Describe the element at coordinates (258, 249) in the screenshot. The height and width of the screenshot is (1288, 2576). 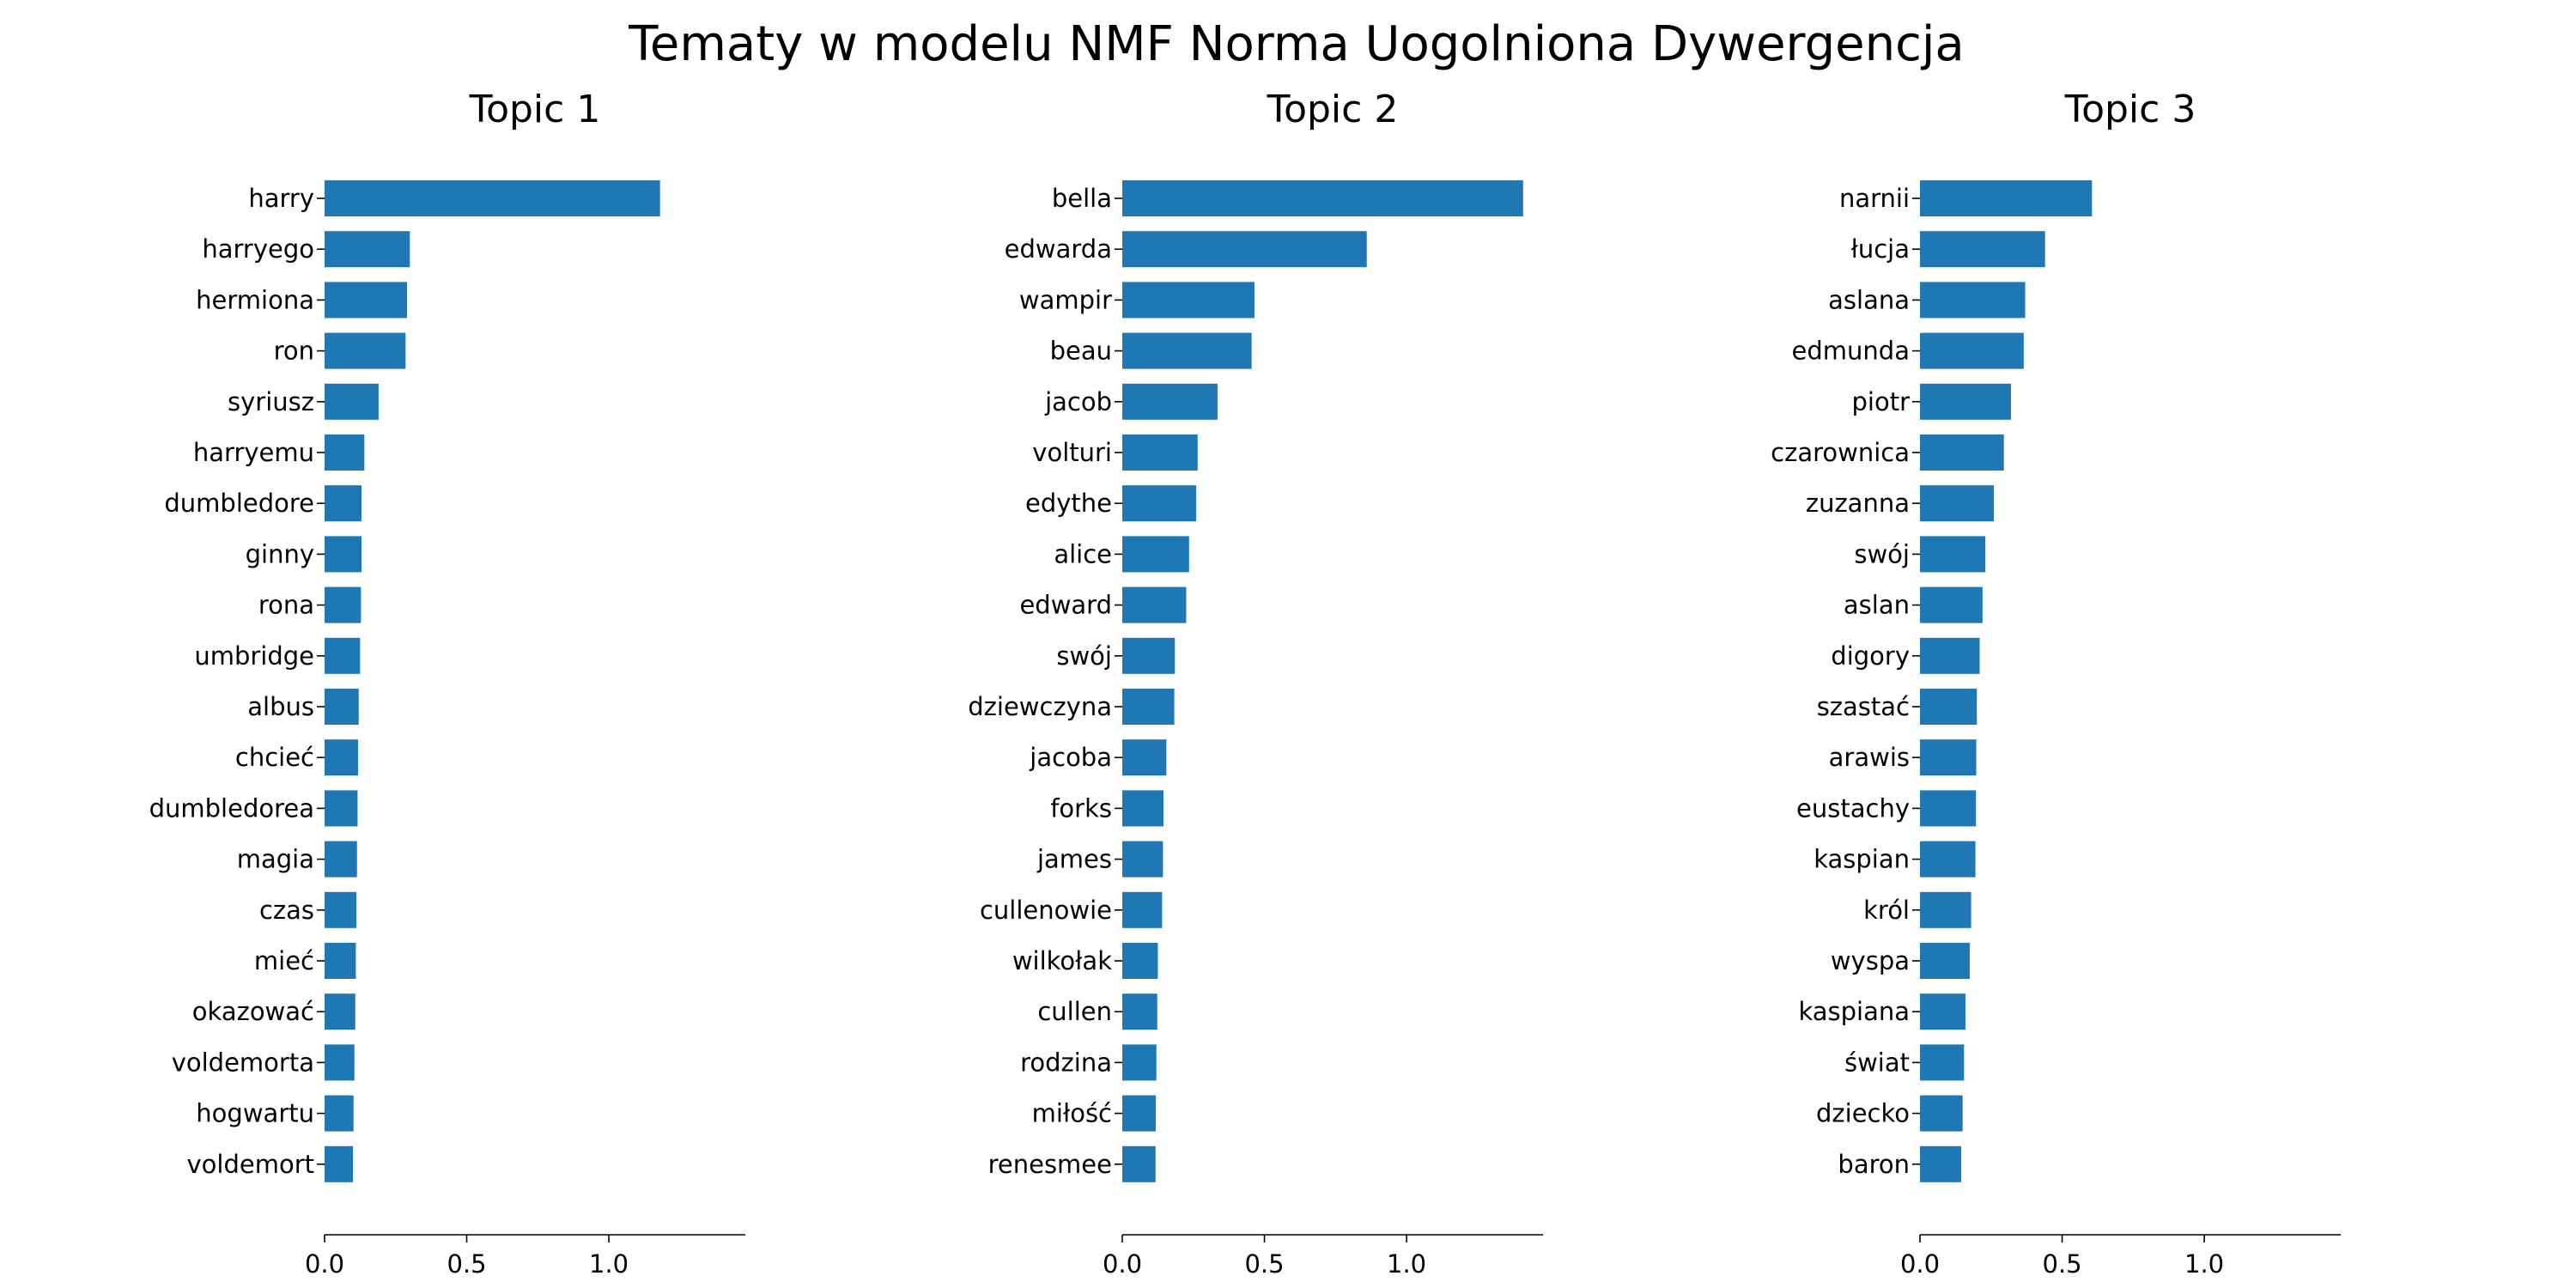
I see `category-label: harryego` at that location.